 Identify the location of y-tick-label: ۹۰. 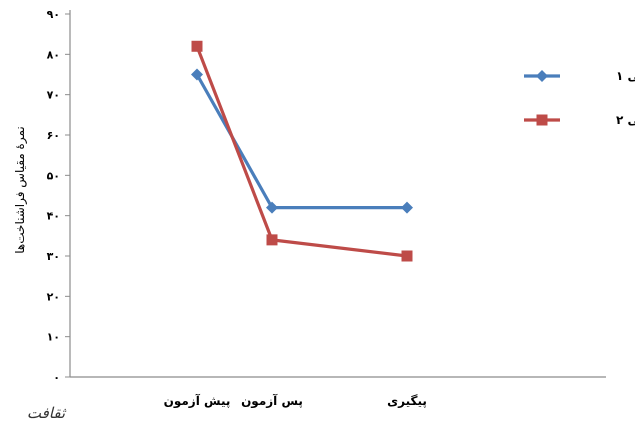
(53, 14).